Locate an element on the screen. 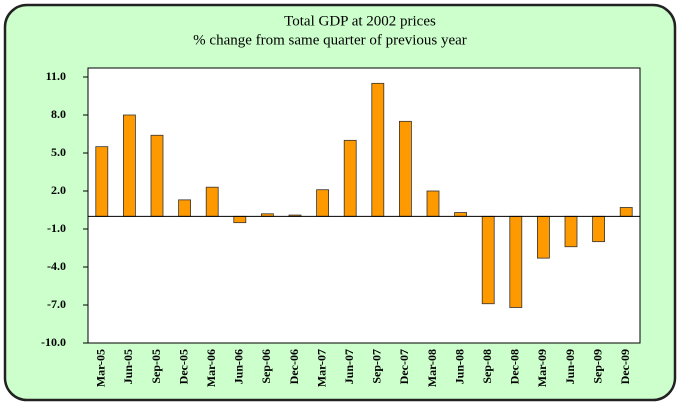  chart-title: Total GDP at 2002 prices is located at coordinates (360, 21).